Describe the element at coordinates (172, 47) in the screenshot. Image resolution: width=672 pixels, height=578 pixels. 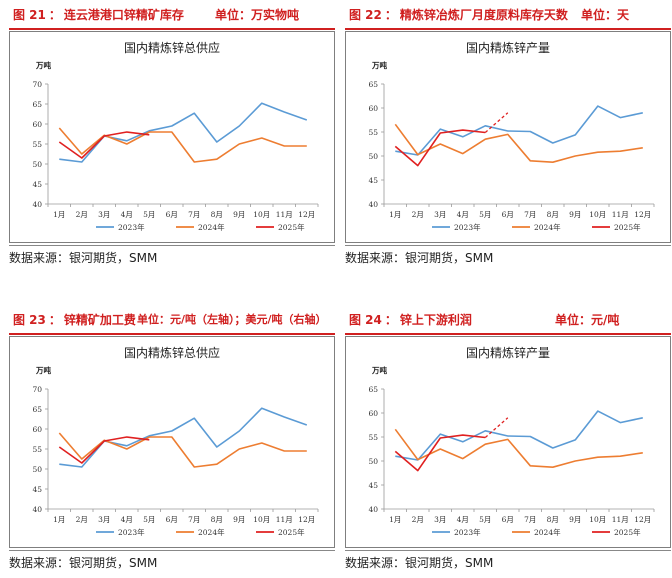
I see `chart-title: 国内精炼锌总供应` at that location.